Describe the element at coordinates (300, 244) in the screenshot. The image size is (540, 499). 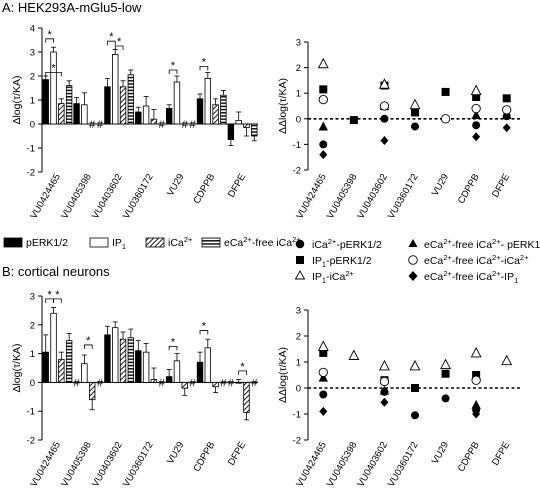
I see `legend-marker-ica-perk` at that location.